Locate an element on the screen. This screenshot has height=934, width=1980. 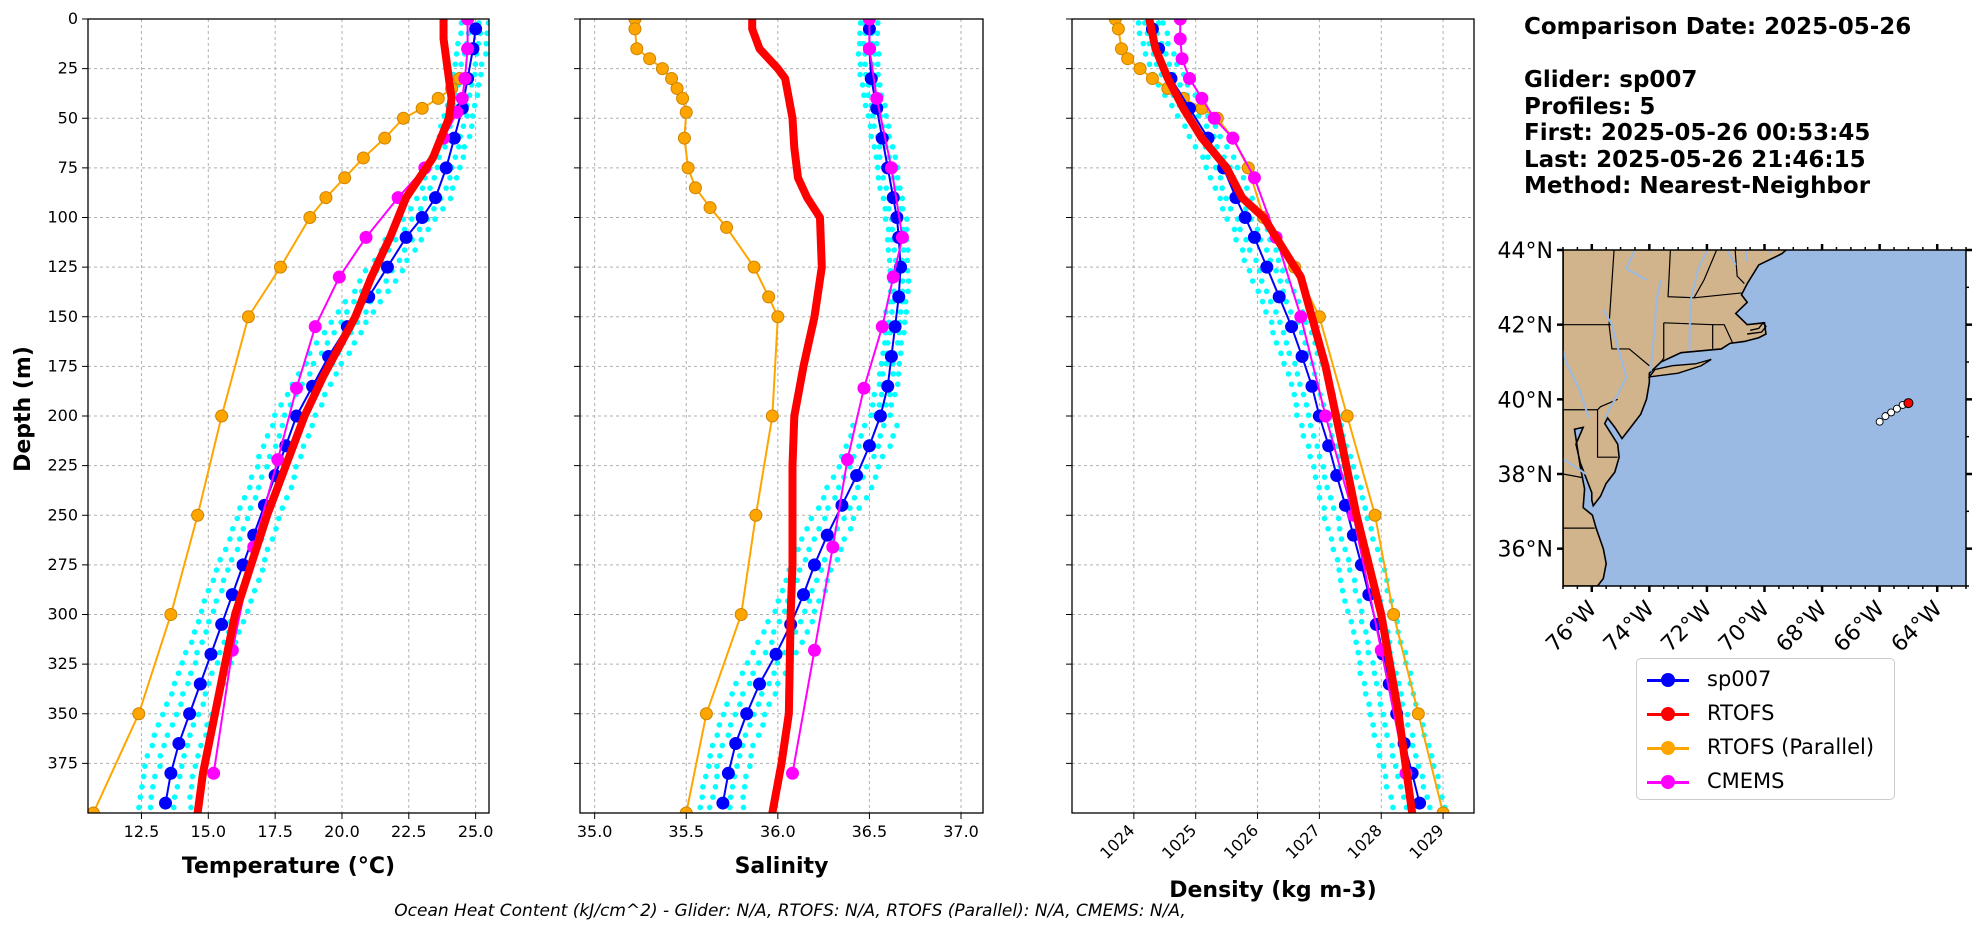
legend-label: RTOFS (Parallel) is located at coordinates (1791, 747).